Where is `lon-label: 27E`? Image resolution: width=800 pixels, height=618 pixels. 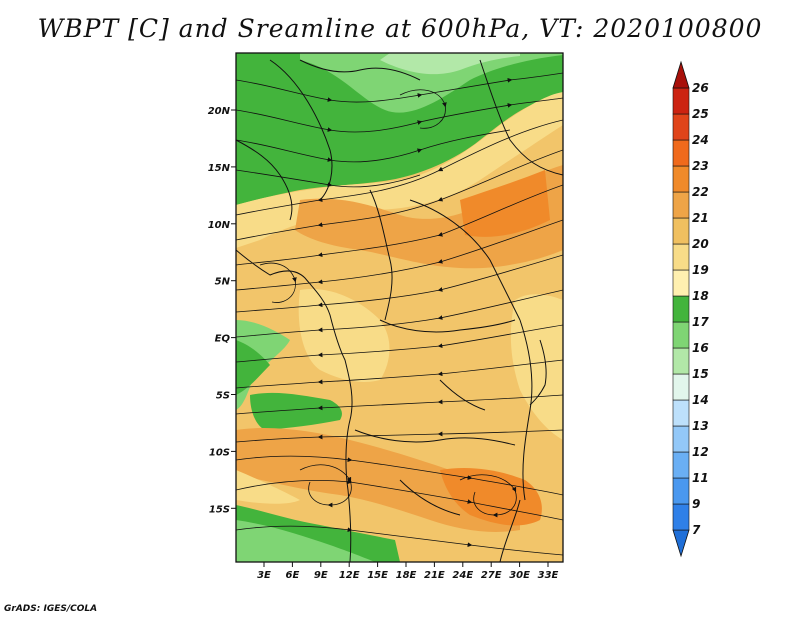
lon-label: 27E is located at coordinates (491, 575).